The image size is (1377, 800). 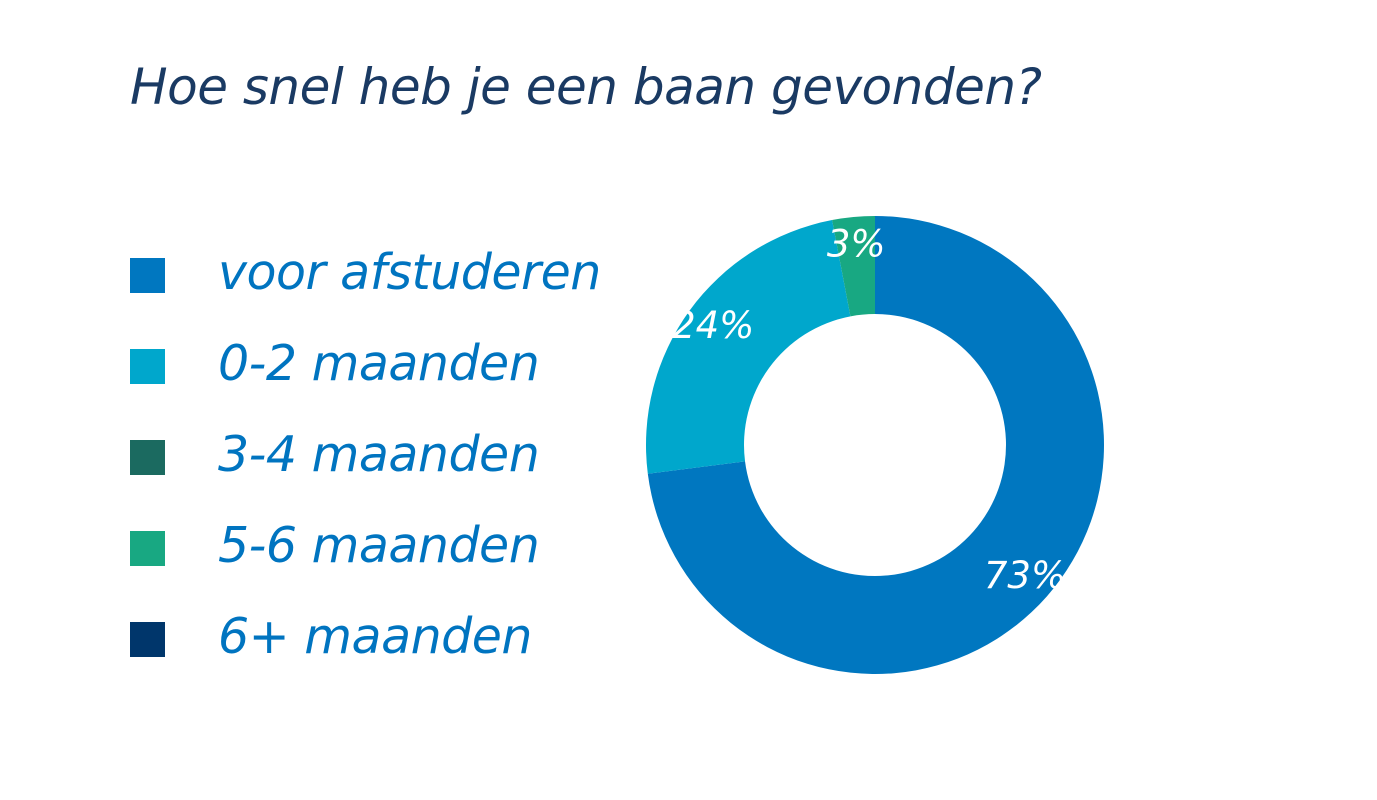 I want to click on legend-label: voor afstuderen, so click(x=409, y=272).